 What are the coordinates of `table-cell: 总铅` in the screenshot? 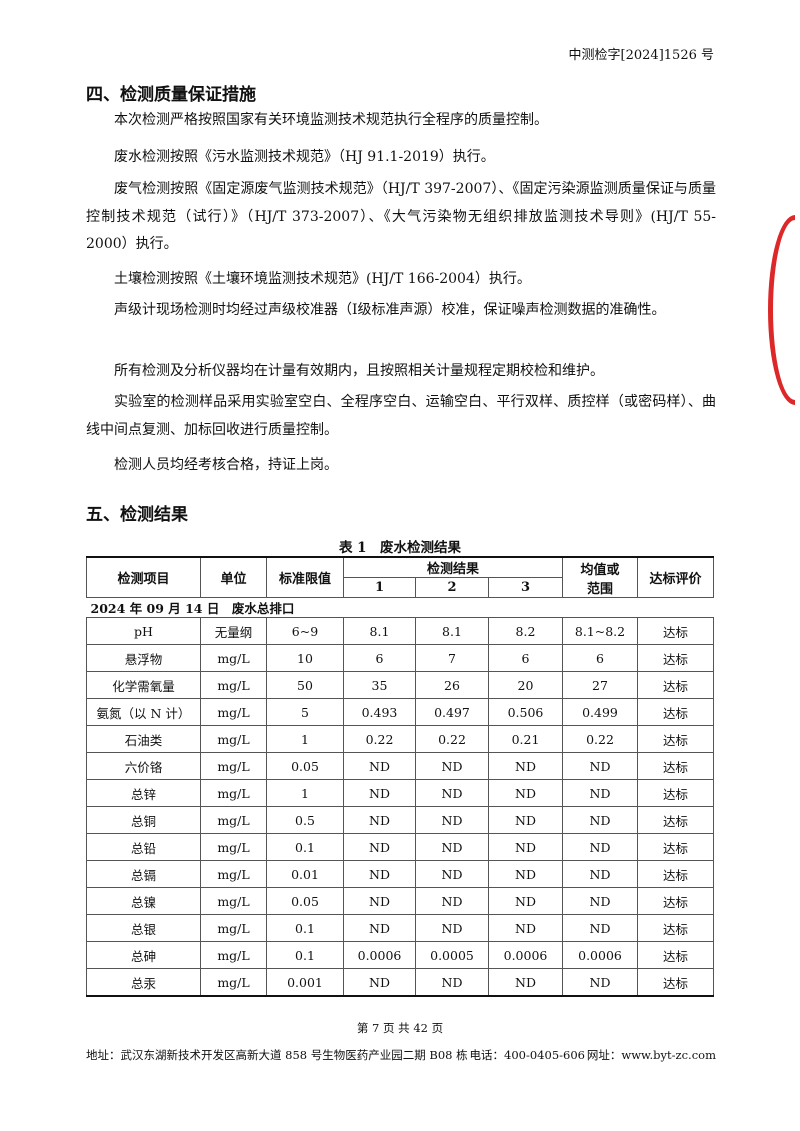 It's located at (143, 847).